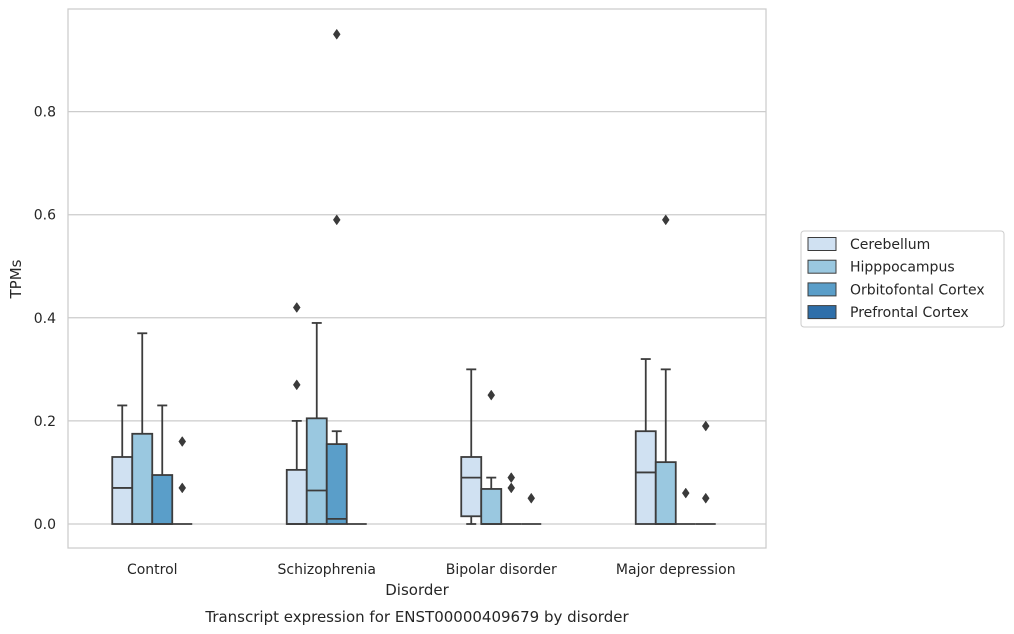  What do you see at coordinates (685, 506) in the screenshot?
I see `box-major-depression-orbitofontal-cortex` at bounding box center [685, 506].